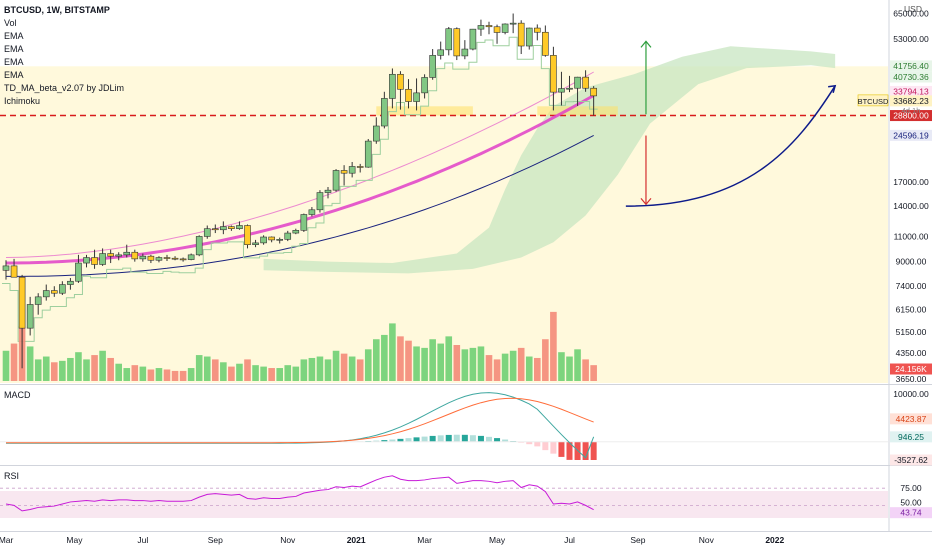  What do you see at coordinates (911, 353) in the screenshot?
I see `price-axis-label: 4350.00` at bounding box center [911, 353].